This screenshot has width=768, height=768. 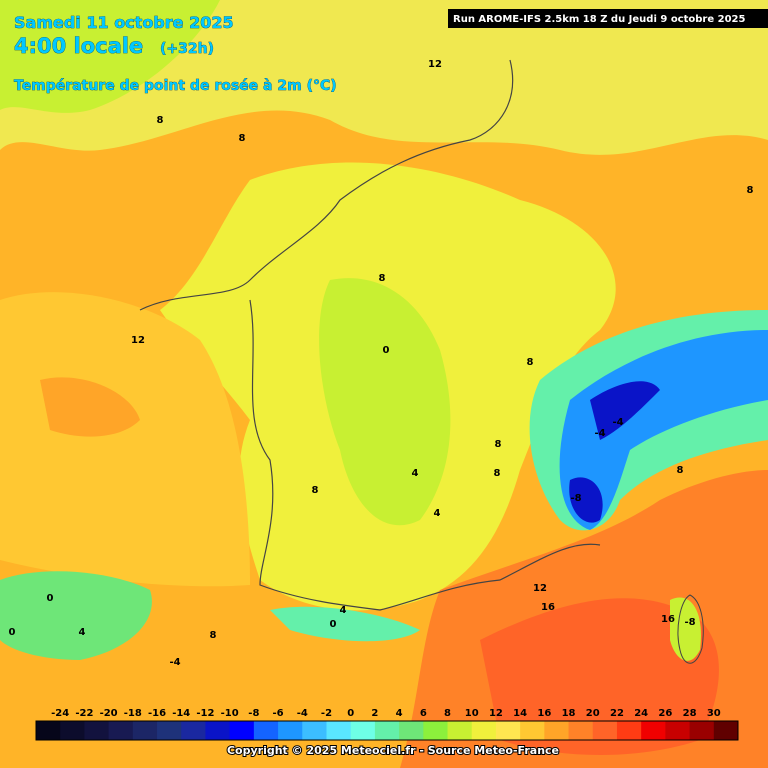 I want to click on colorbar-label: 4, so click(x=399, y=713).